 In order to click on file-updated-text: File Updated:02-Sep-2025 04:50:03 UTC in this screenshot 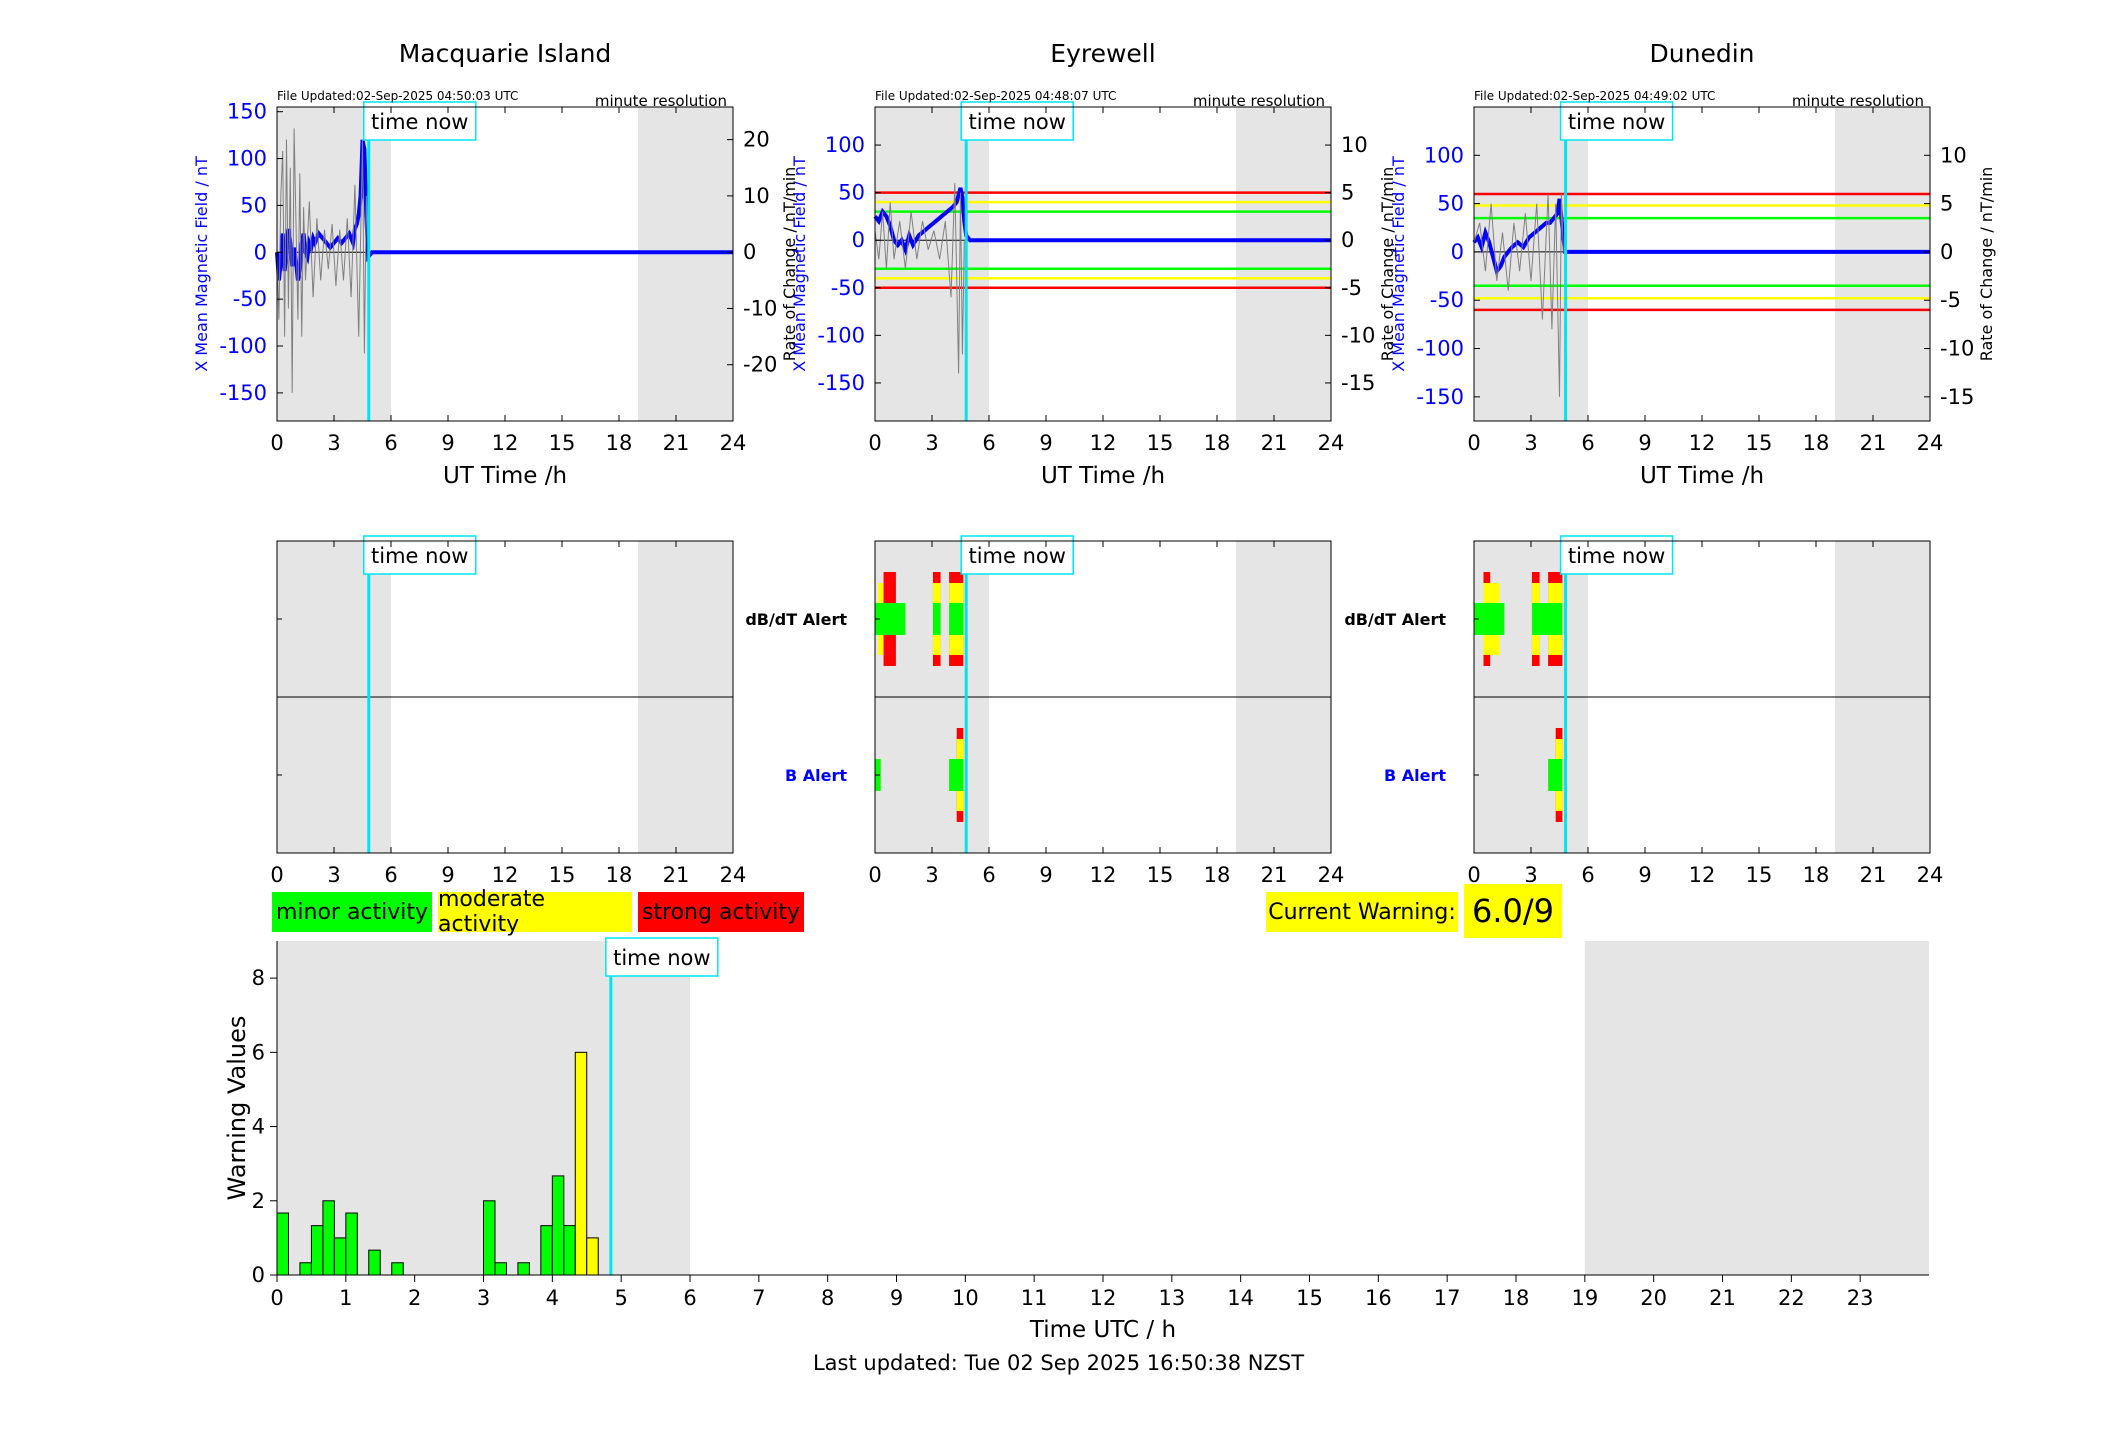, I will do `click(397, 96)`.